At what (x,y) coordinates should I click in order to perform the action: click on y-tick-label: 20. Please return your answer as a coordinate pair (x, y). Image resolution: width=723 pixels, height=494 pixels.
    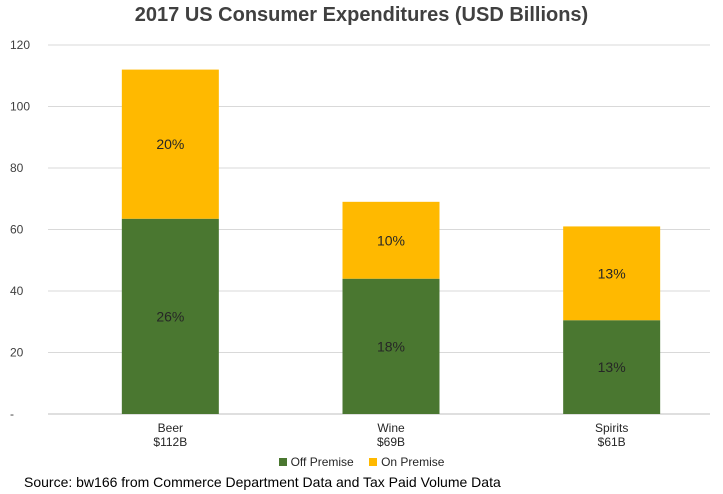
    Looking at the image, I should click on (17, 353).